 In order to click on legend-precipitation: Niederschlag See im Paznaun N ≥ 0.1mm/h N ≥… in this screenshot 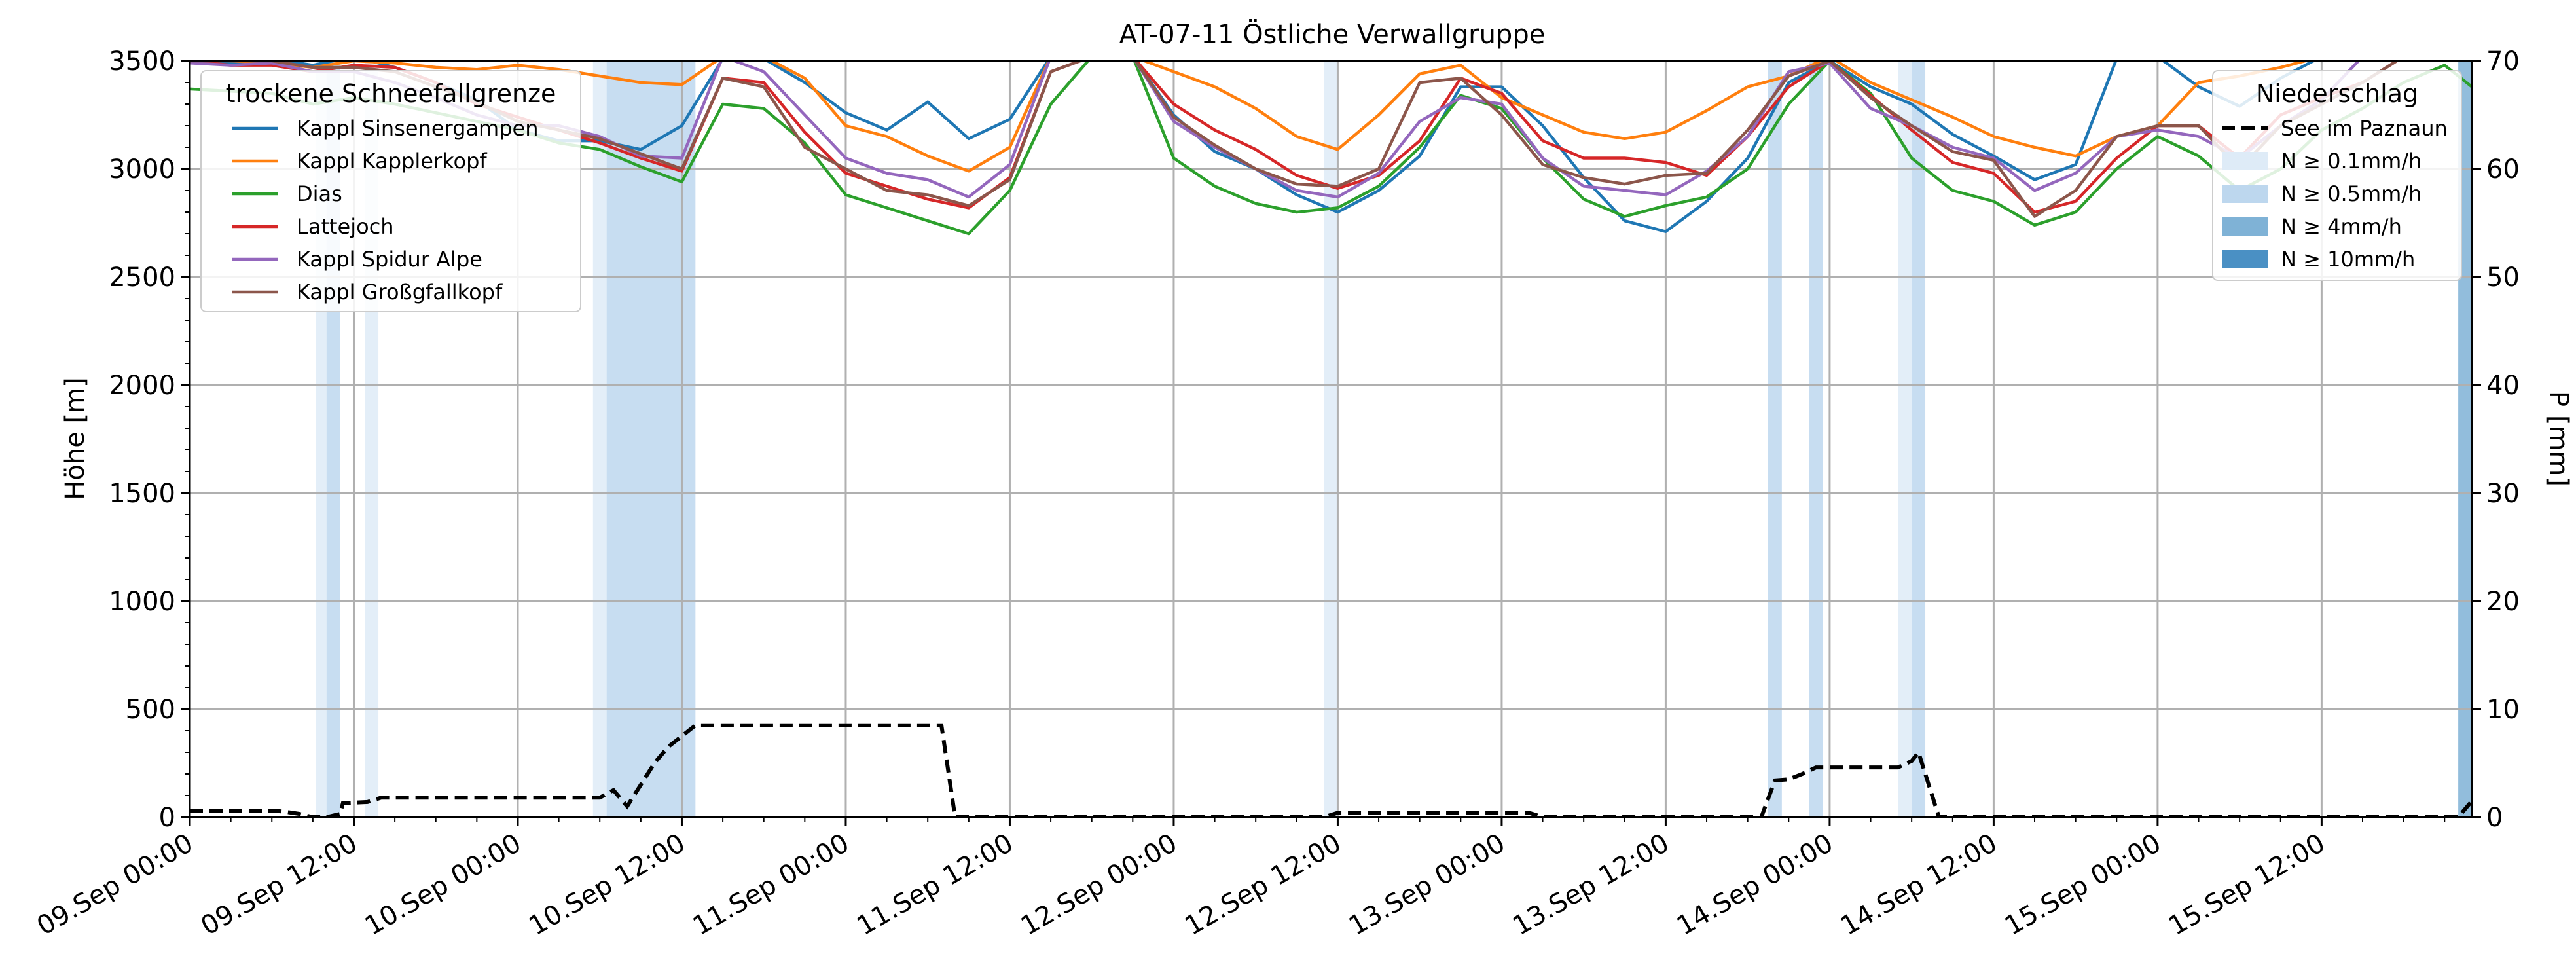, I will do `click(2337, 175)`.